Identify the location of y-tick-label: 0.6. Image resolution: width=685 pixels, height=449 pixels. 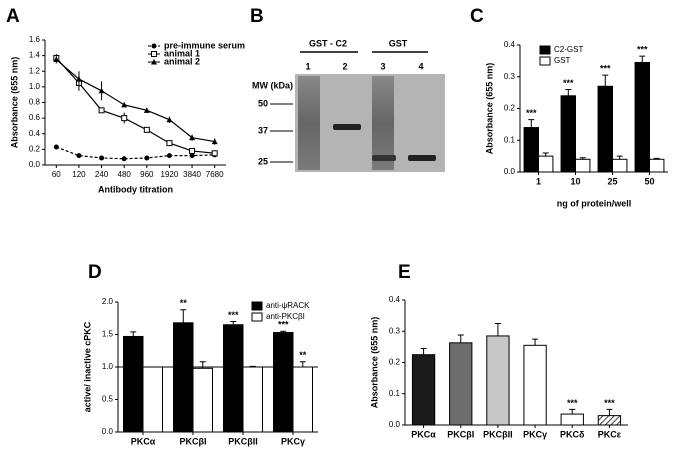
(35, 117).